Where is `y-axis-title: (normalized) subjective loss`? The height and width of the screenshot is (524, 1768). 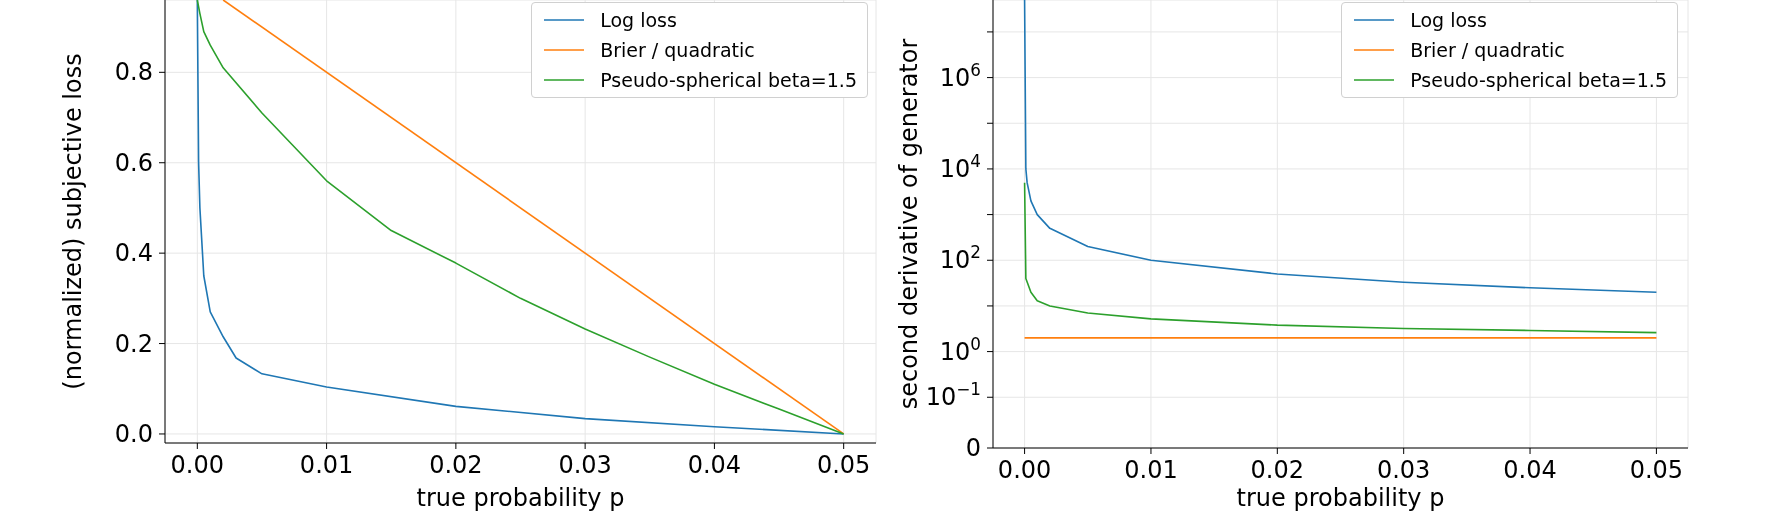 y-axis-title: (normalized) subjective loss is located at coordinates (72, 221).